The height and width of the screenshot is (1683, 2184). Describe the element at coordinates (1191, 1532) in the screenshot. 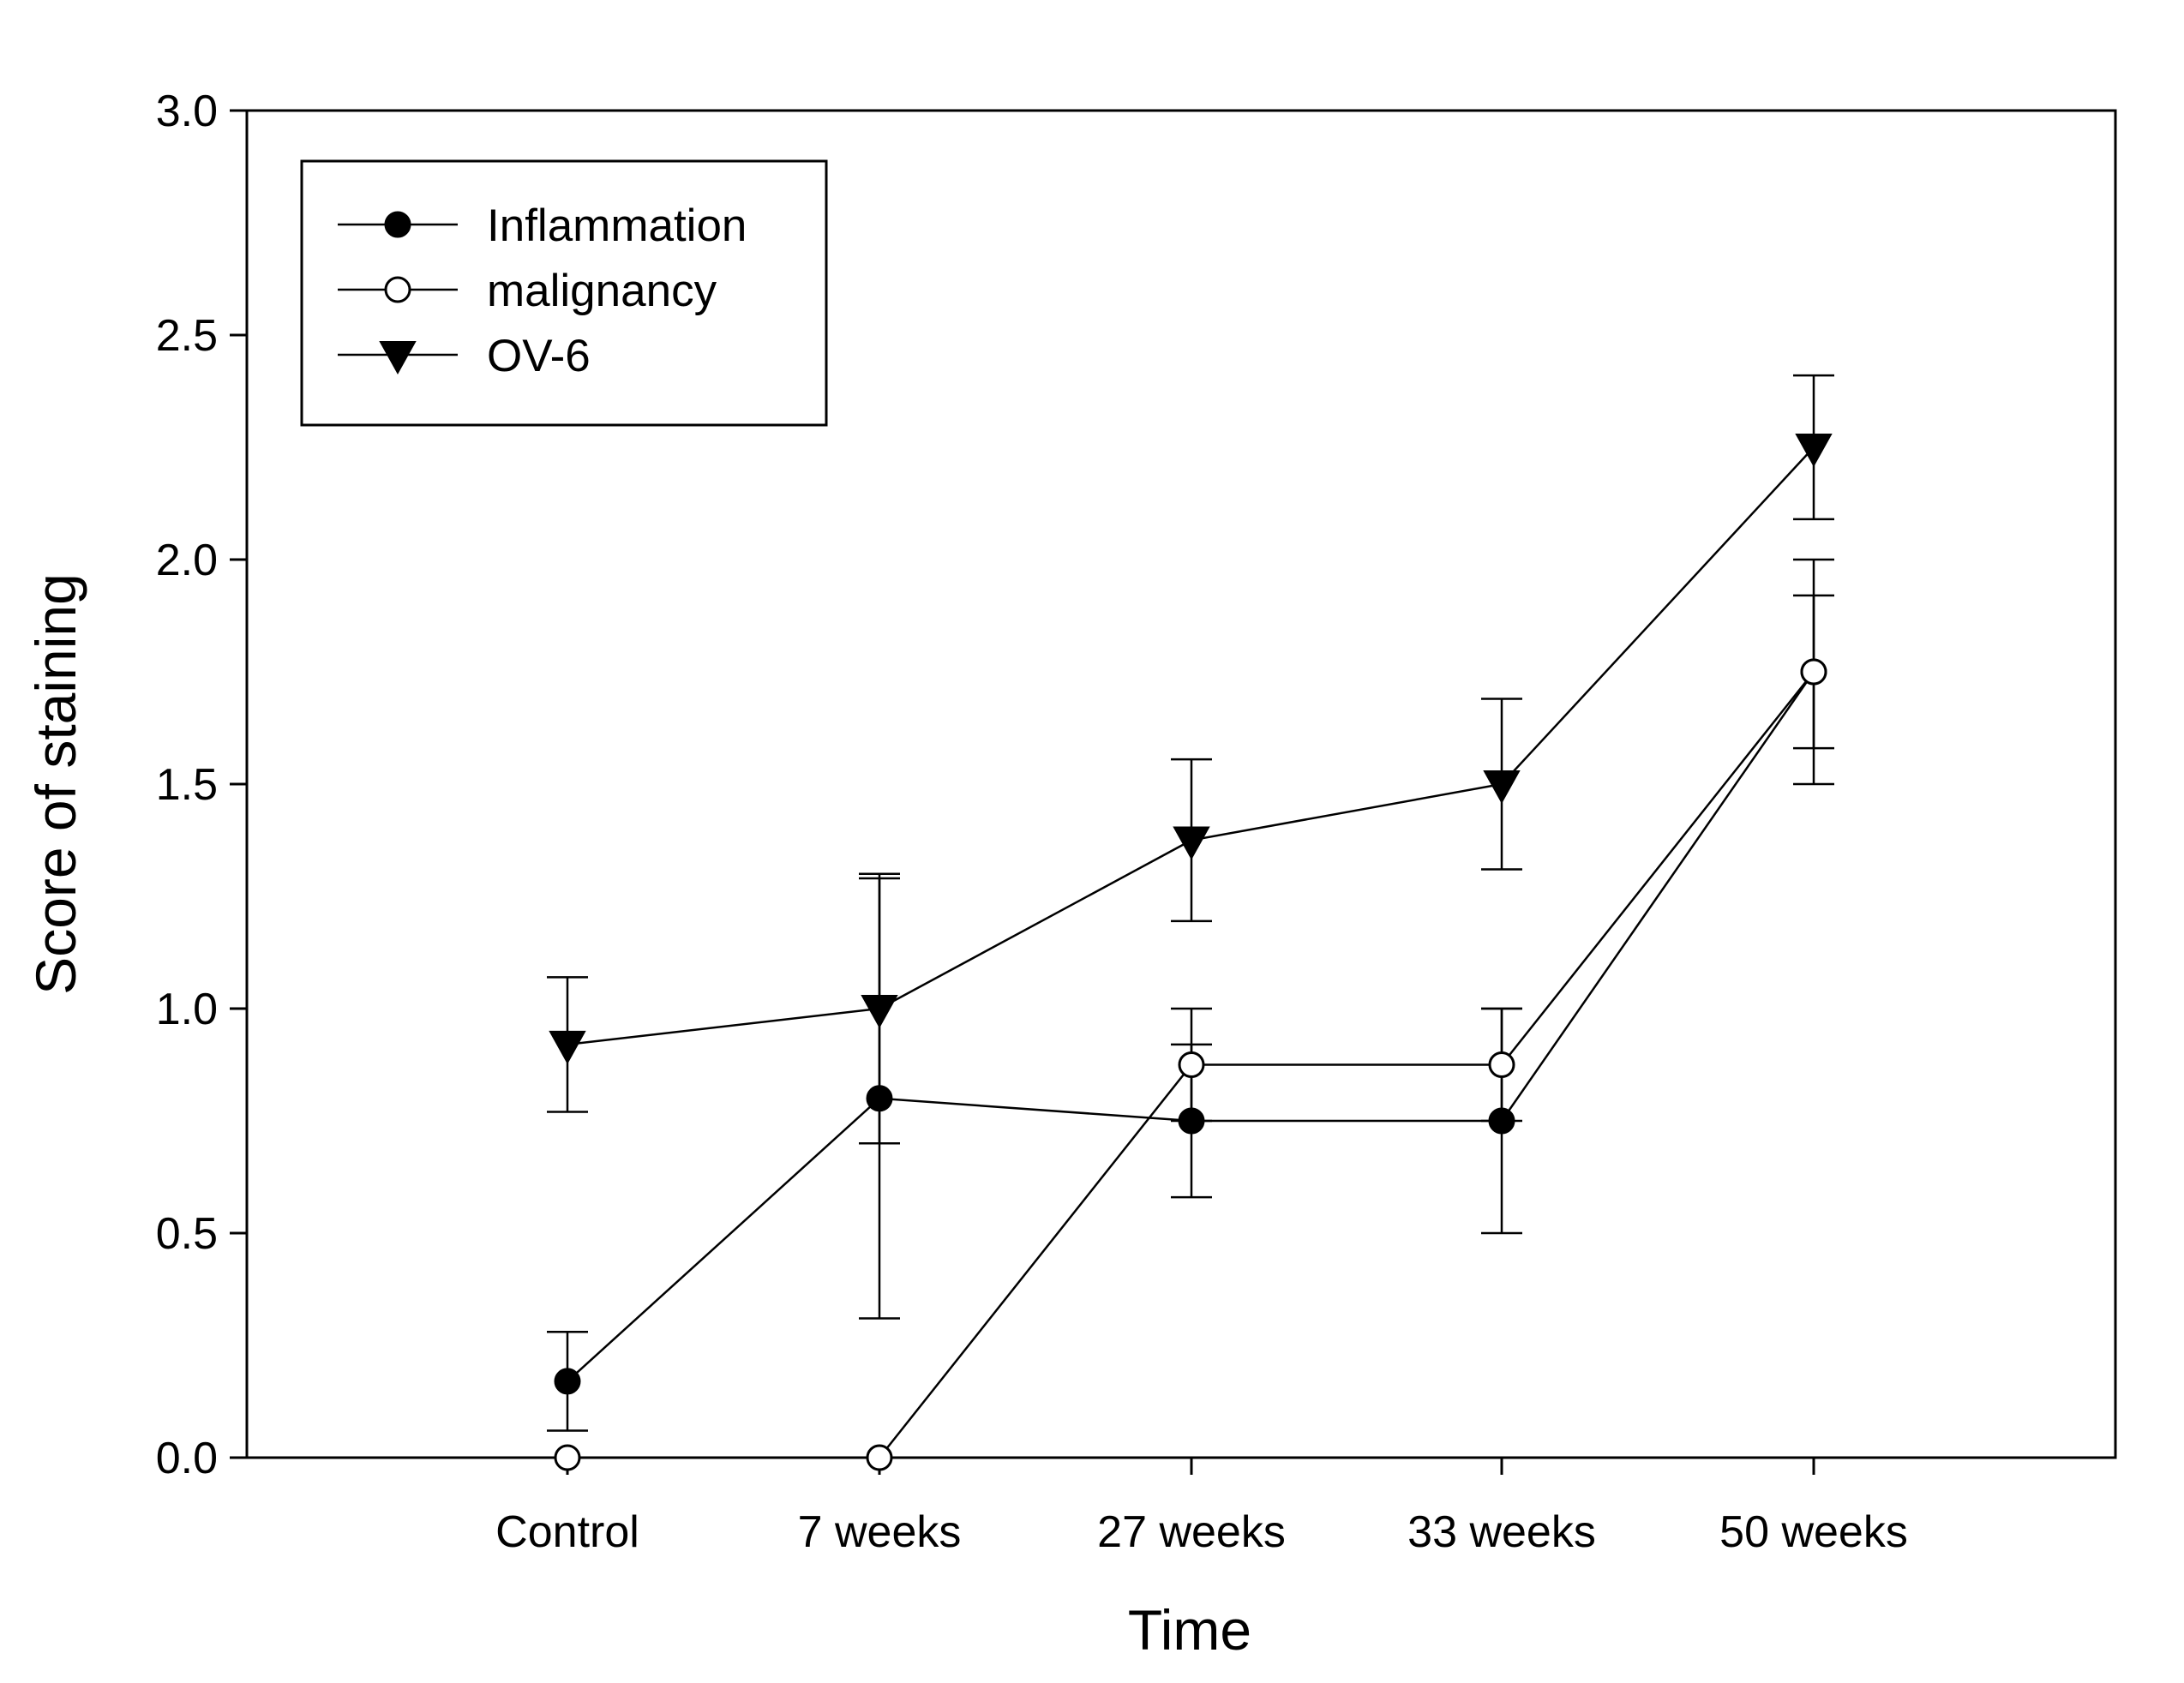

I see `x-tick-label-2: 27 weeks` at that location.